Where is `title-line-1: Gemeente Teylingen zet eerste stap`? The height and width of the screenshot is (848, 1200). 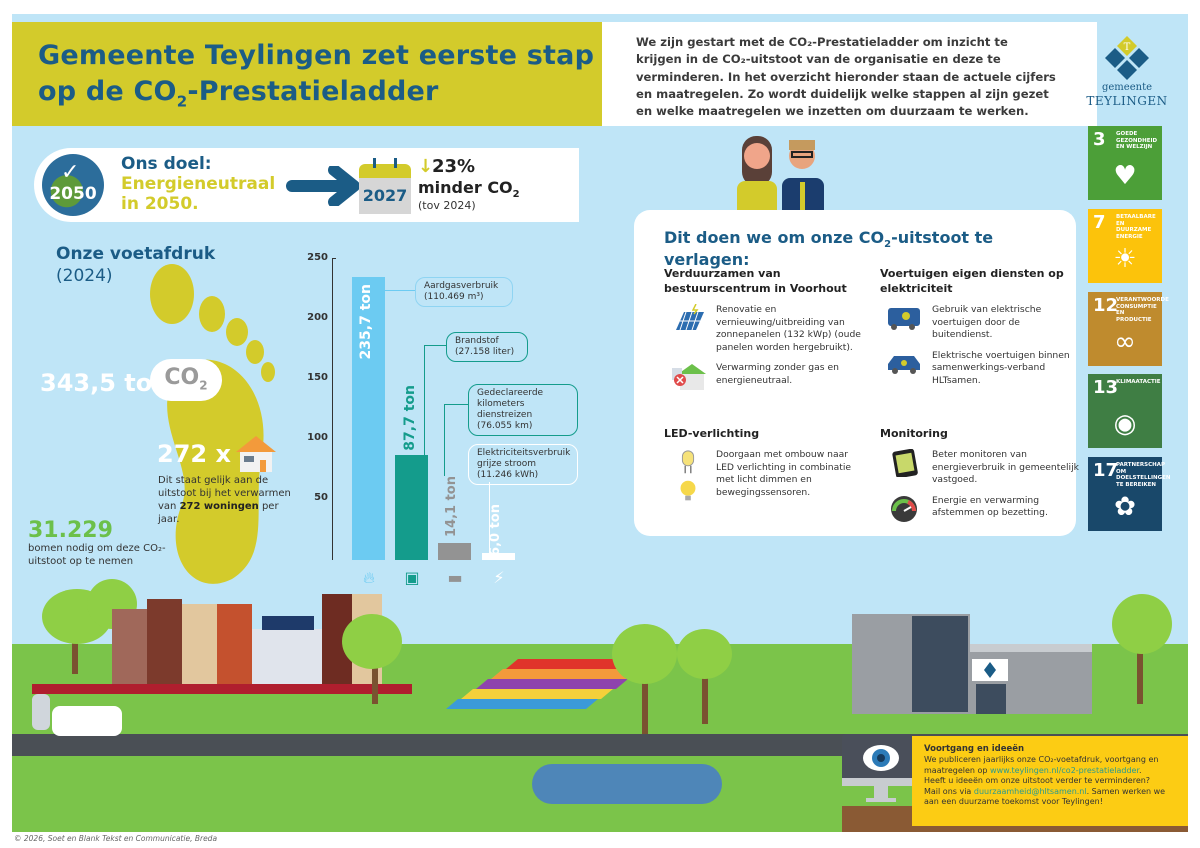 title-line-1: Gemeente Teylingen zet eerste stap is located at coordinates (316, 55).